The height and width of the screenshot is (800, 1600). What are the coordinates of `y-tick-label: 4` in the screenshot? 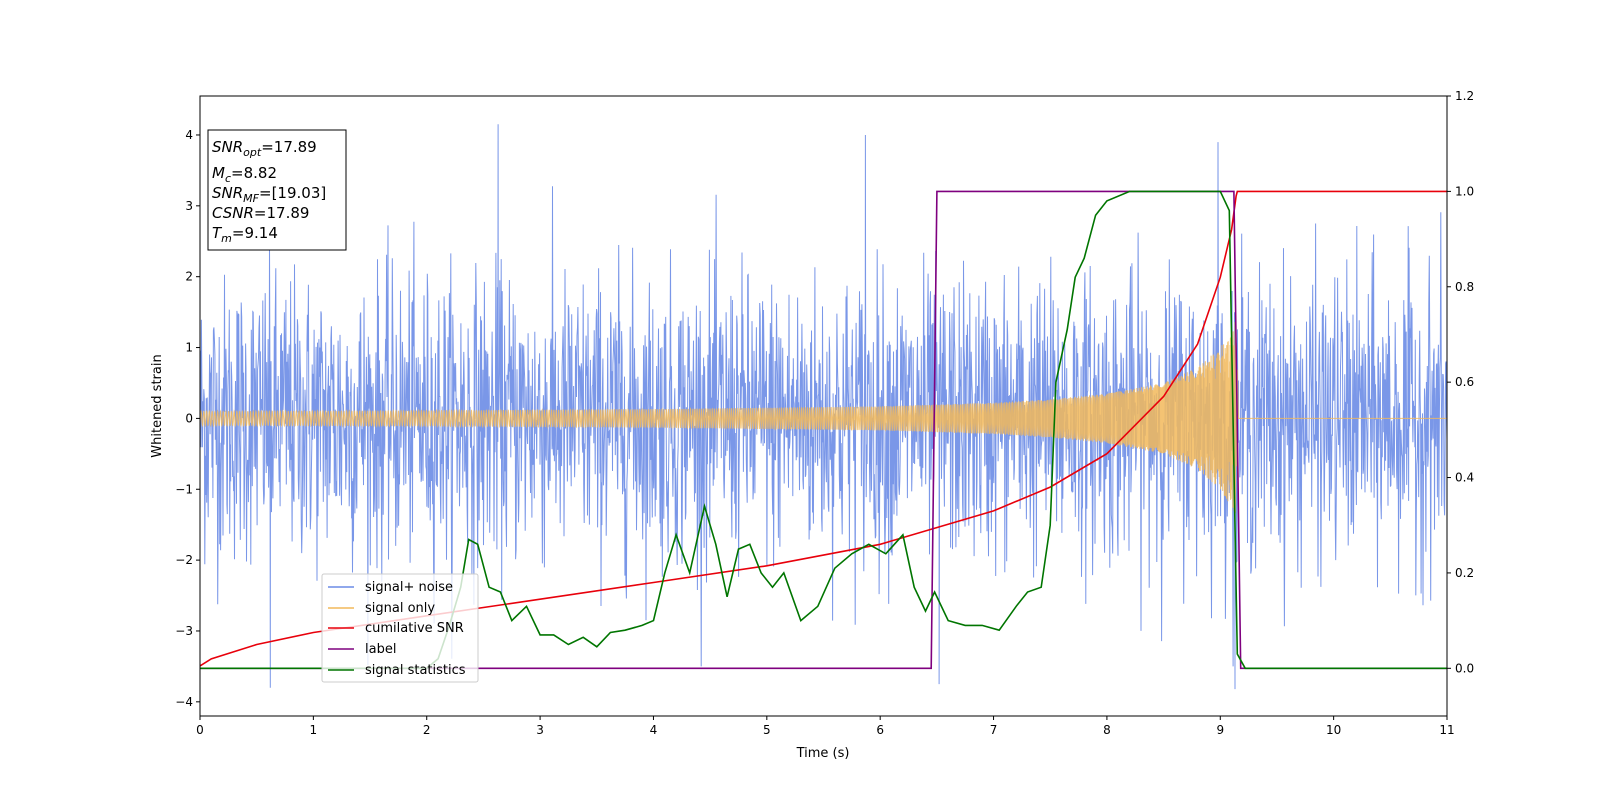 It's located at (189, 135).